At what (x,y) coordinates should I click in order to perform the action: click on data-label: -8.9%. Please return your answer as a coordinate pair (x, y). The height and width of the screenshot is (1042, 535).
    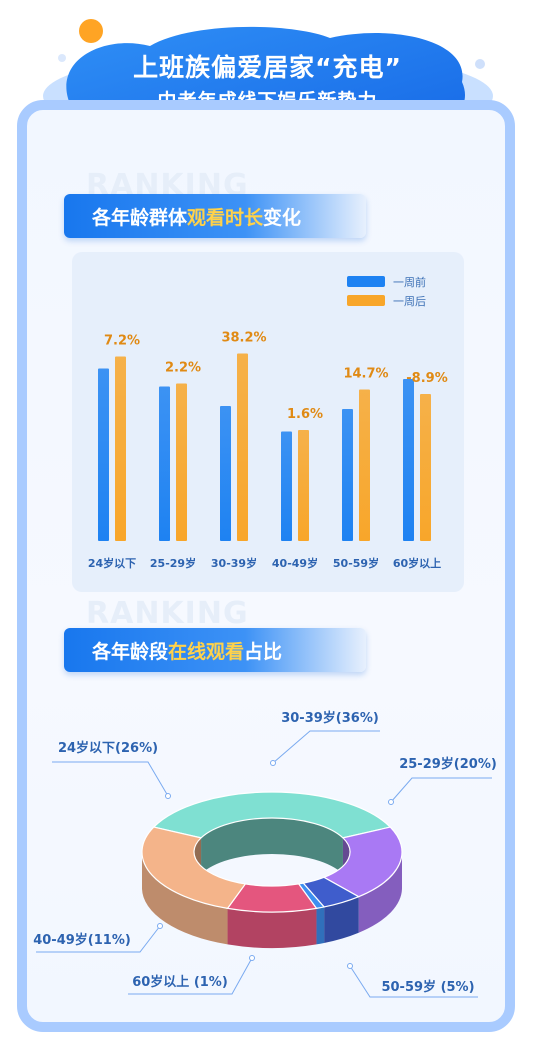
    Looking at the image, I should click on (426, 378).